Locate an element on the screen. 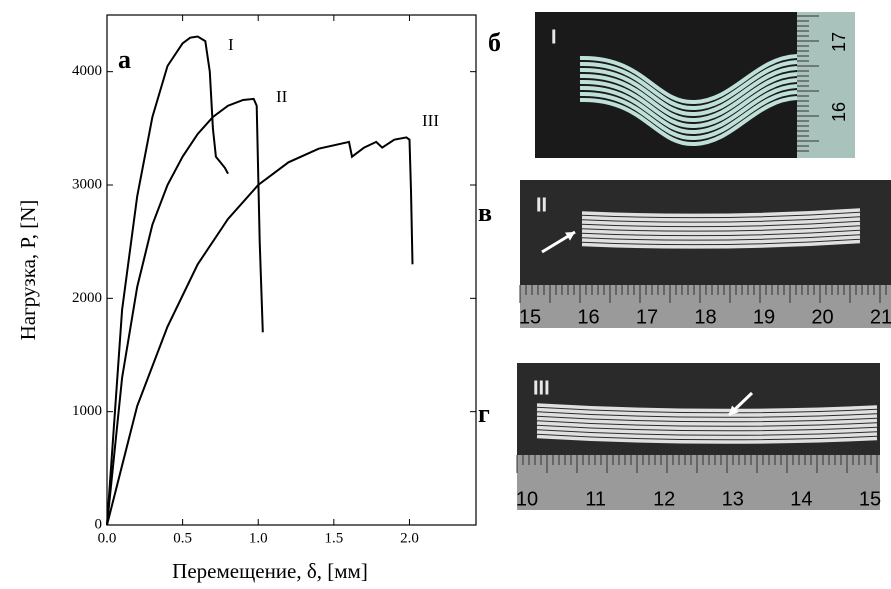 The image size is (891, 589). y-tick-label: 4000 is located at coordinates (87, 71).